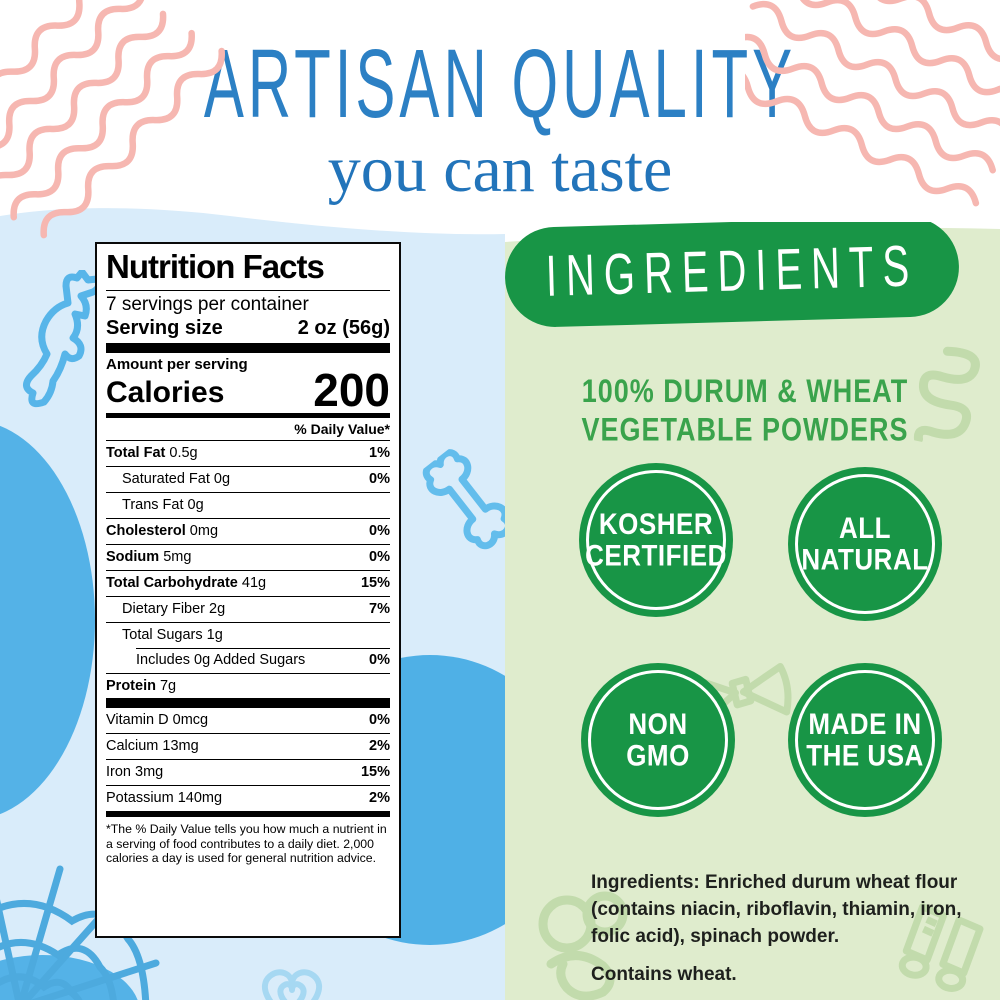 The width and height of the screenshot is (1000, 1000). Describe the element at coordinates (248, 530) in the screenshot. I see `nutrient-row: Cholesterol 0mg 0%` at that location.